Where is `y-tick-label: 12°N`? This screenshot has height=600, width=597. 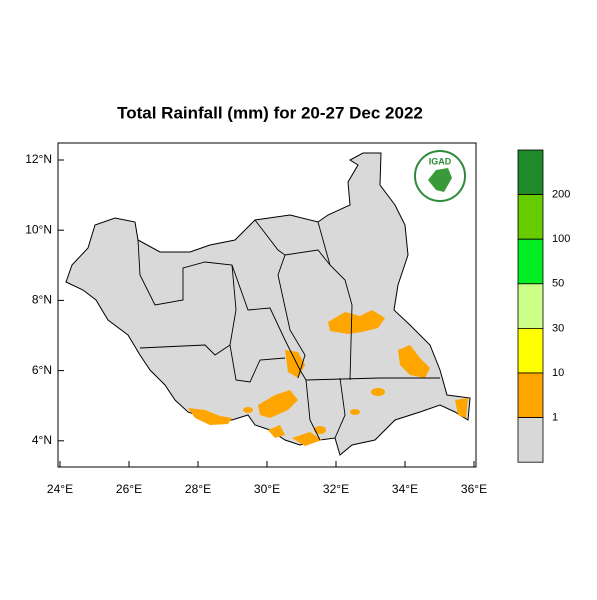 y-tick-label: 12°N is located at coordinates (38, 159).